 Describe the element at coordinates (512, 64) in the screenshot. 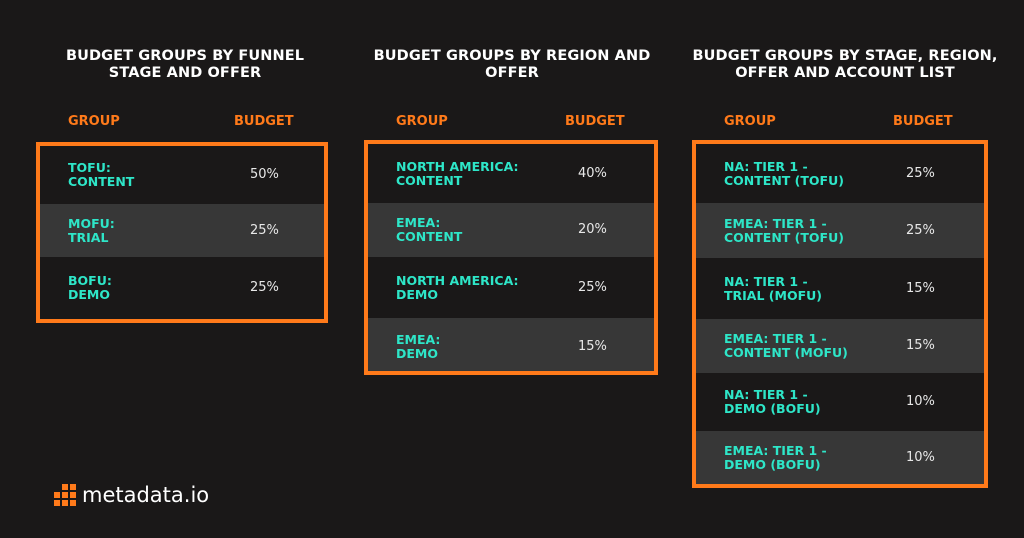

I see `panel-title: Budget groups by region and offer` at that location.